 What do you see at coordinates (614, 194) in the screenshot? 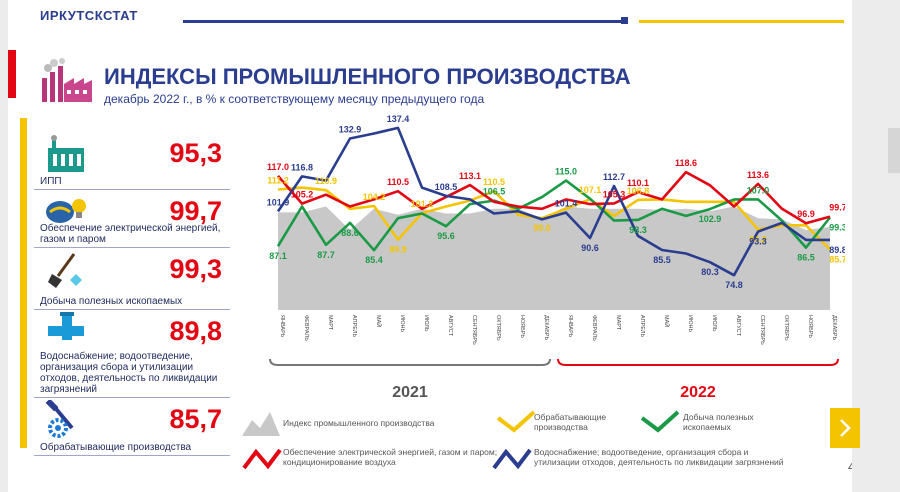
I see `data-label: 105.3` at bounding box center [614, 194].